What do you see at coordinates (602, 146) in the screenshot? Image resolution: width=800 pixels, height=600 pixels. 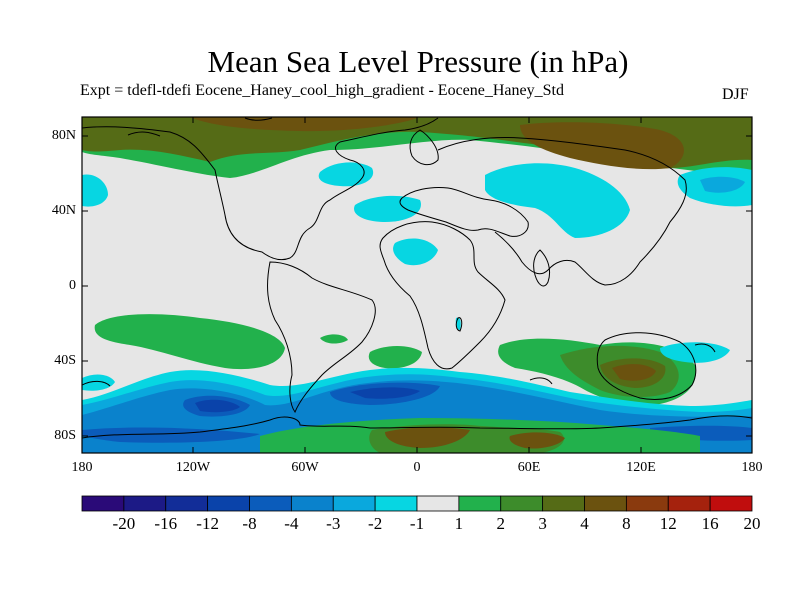 I see `north-band-brown-east` at bounding box center [602, 146].